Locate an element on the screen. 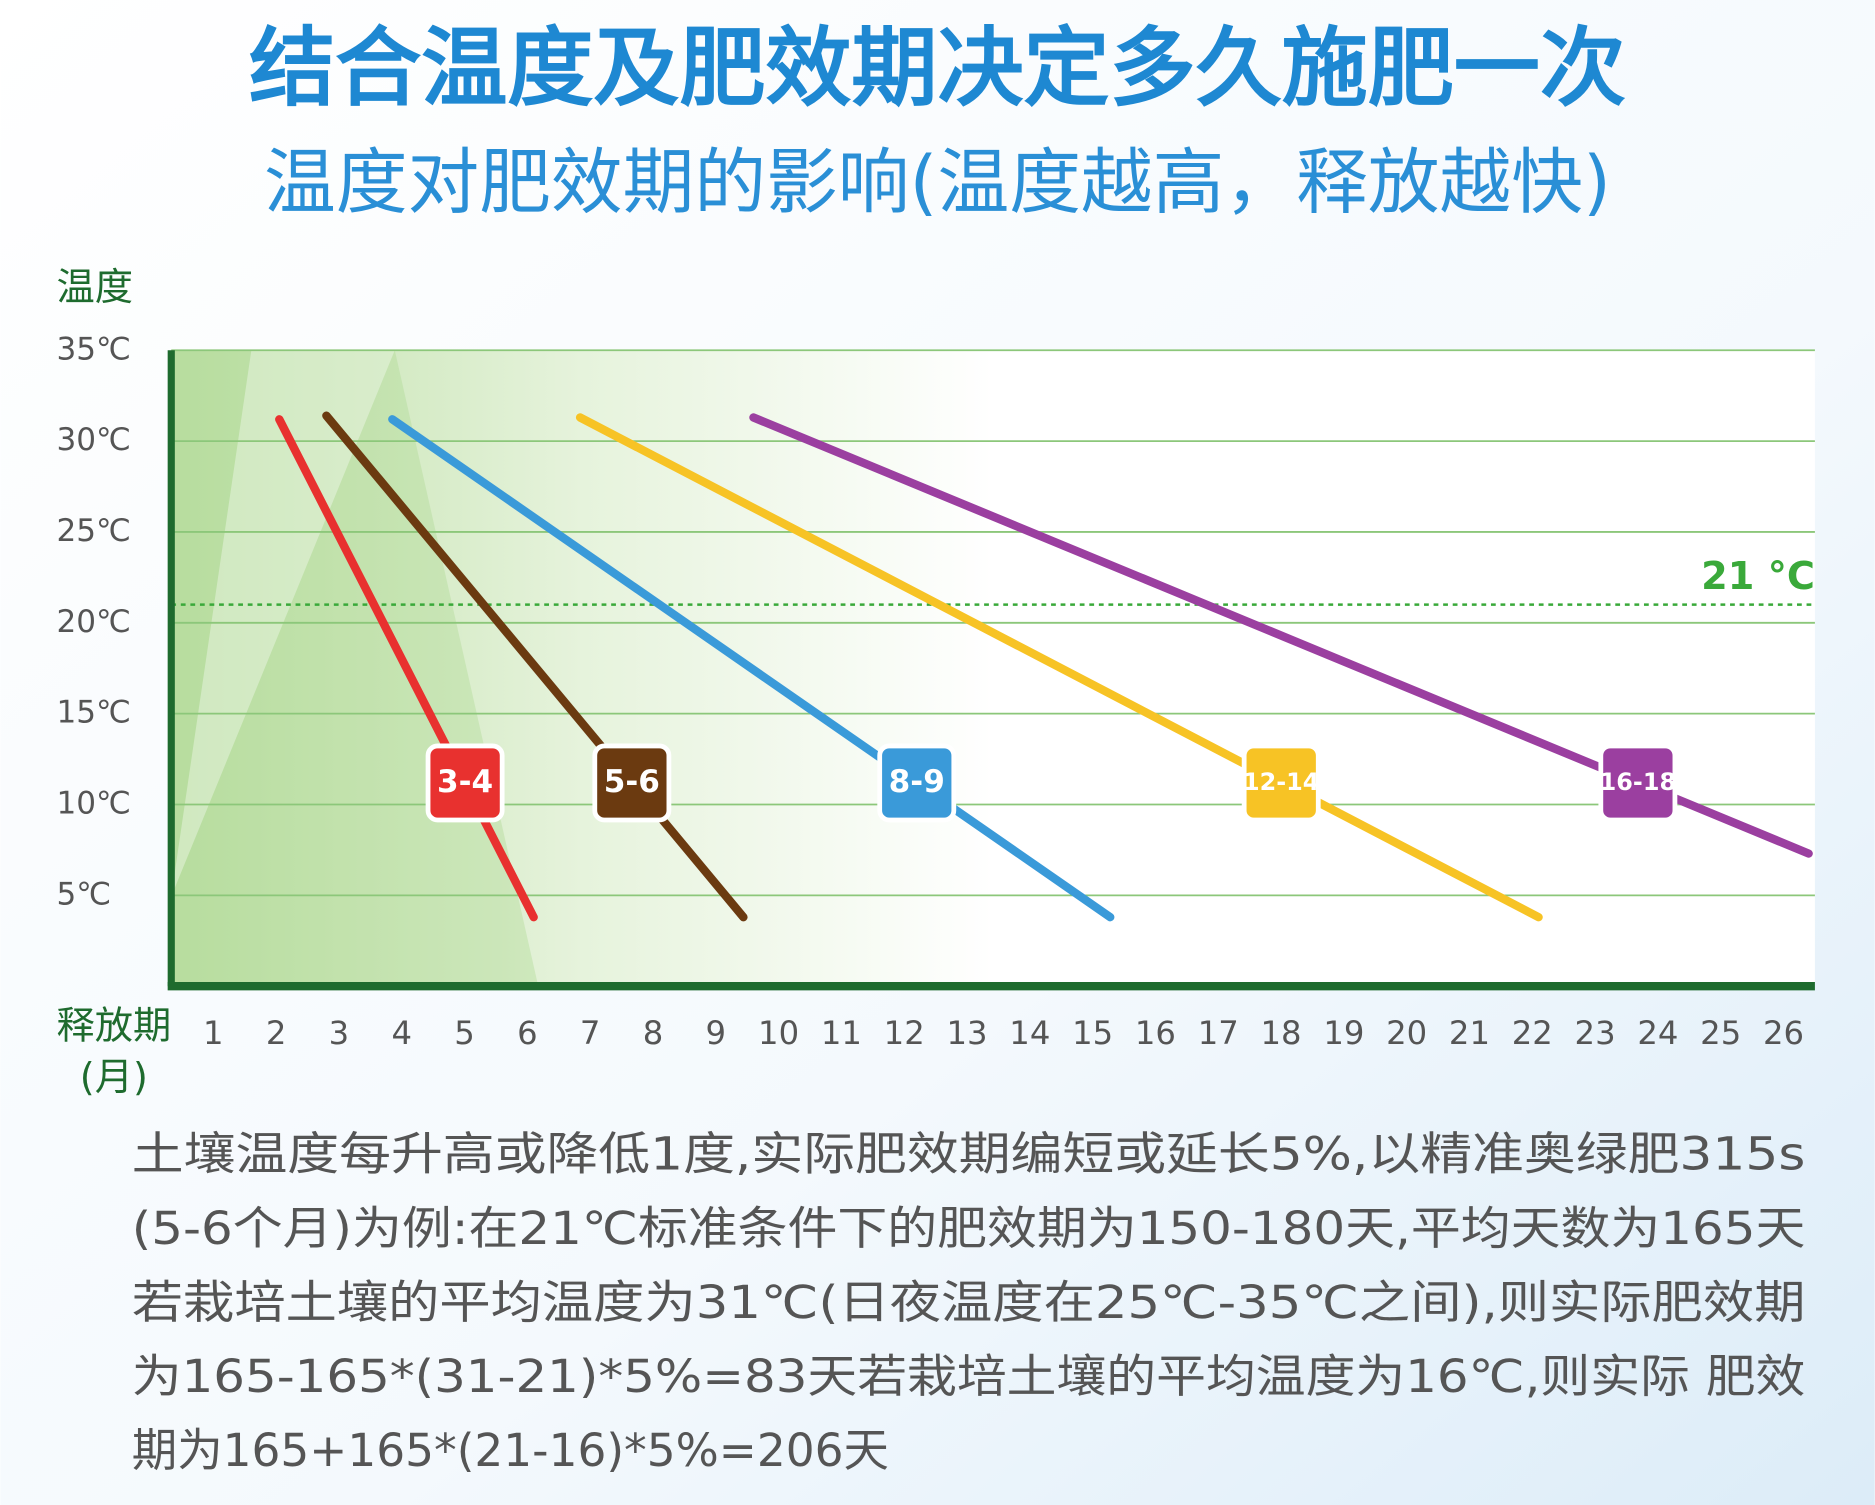  x-tick-label: 12 is located at coordinates (904, 1033).